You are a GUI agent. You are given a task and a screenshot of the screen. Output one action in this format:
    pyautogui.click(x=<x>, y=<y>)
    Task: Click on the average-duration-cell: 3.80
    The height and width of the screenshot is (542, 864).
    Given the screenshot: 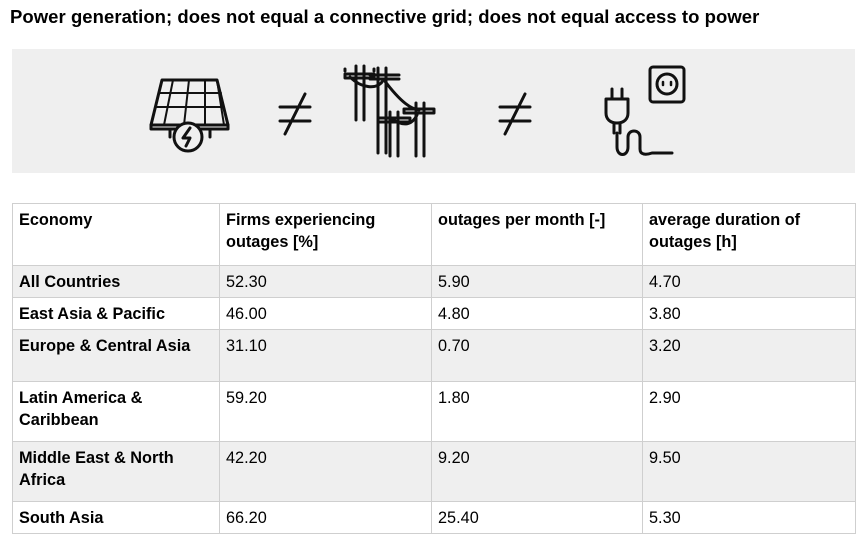 What is the action you would take?
    pyautogui.click(x=749, y=313)
    